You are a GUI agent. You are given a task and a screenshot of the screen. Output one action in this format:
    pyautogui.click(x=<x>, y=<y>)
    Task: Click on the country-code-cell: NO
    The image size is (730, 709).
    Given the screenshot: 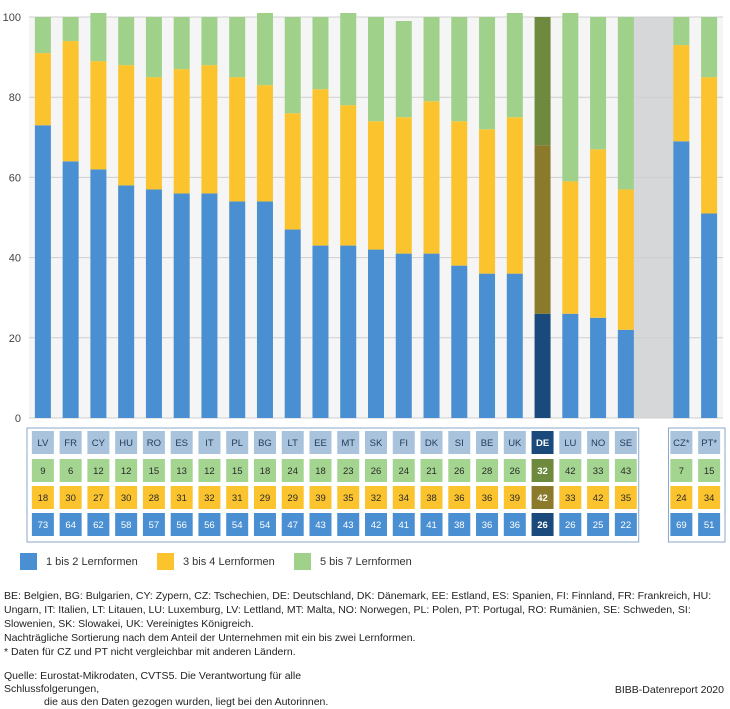 What is the action you would take?
    pyautogui.click(x=598, y=443)
    